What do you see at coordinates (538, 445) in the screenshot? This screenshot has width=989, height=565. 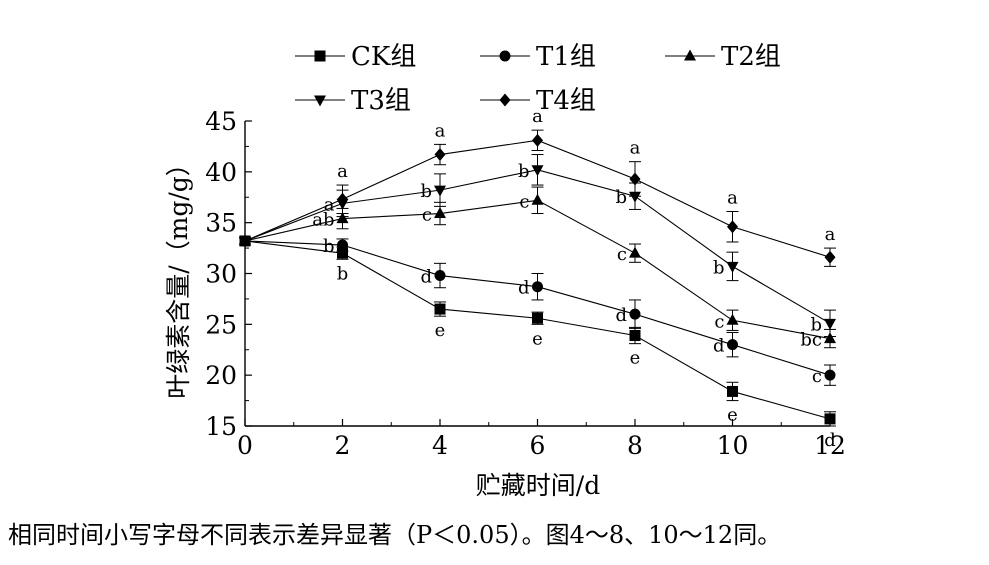 I see `x-tick-label: 6` at bounding box center [538, 445].